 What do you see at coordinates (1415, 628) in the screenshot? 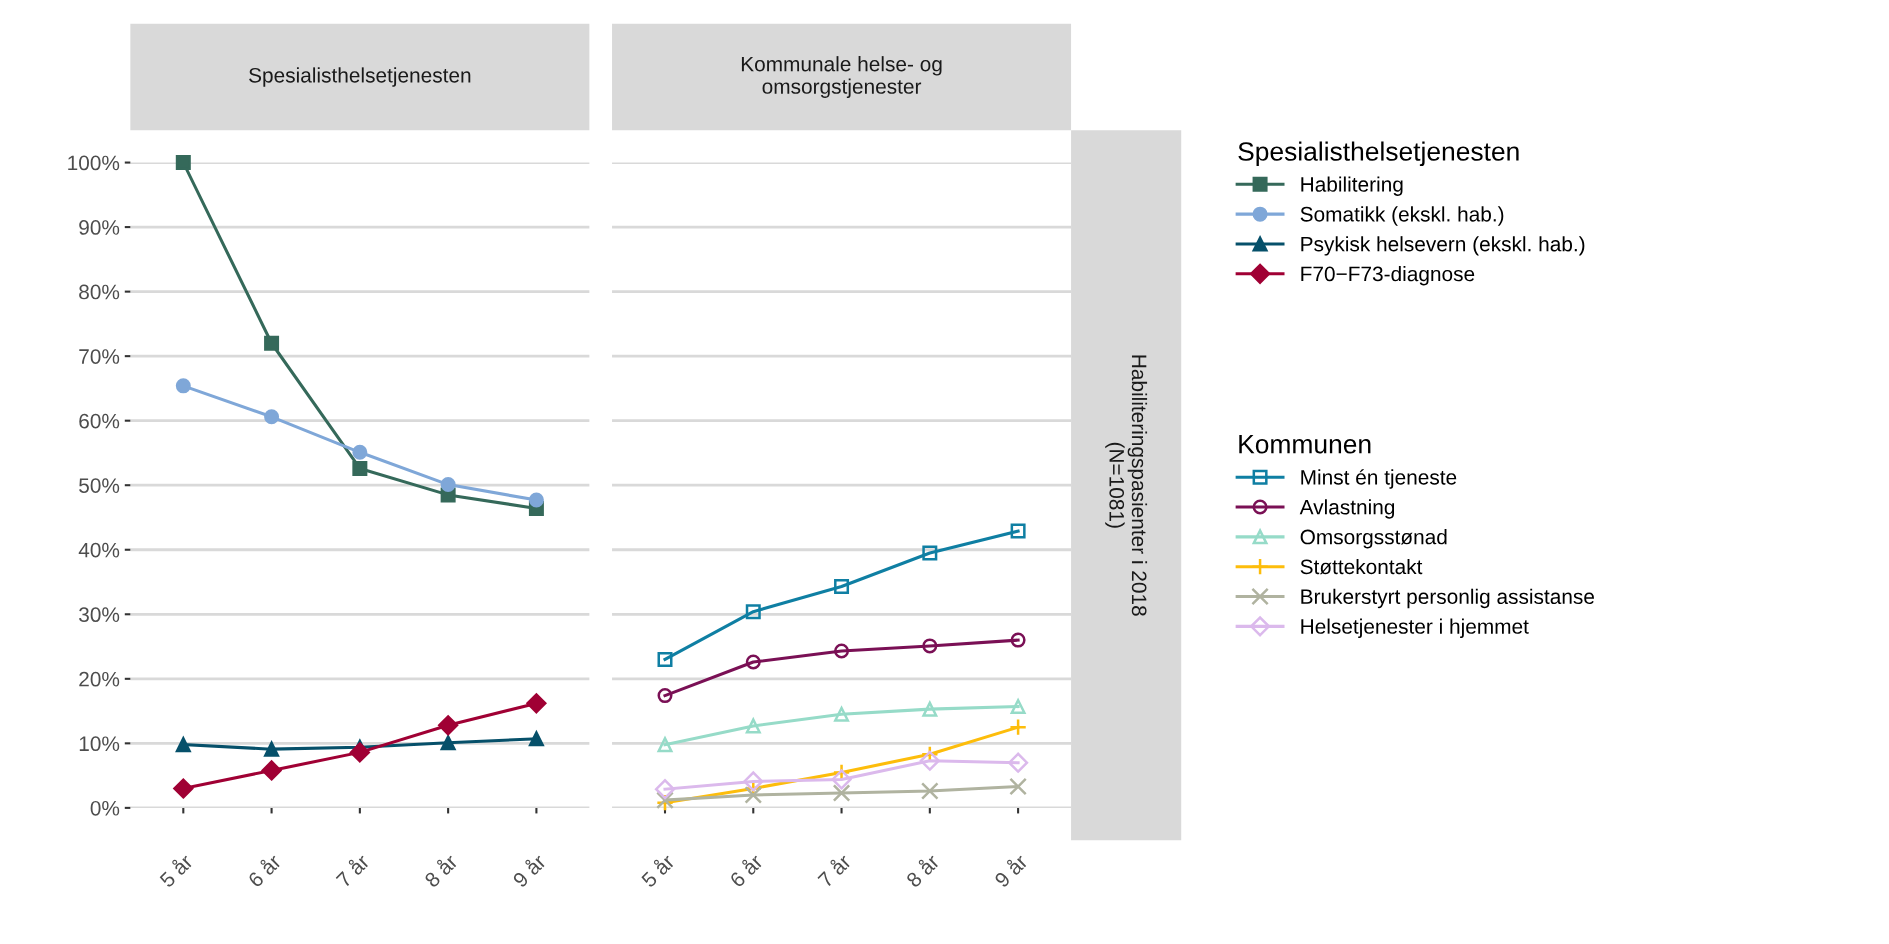
I see `legend-label: Helsetjenester i hjemmet` at bounding box center [1415, 628].